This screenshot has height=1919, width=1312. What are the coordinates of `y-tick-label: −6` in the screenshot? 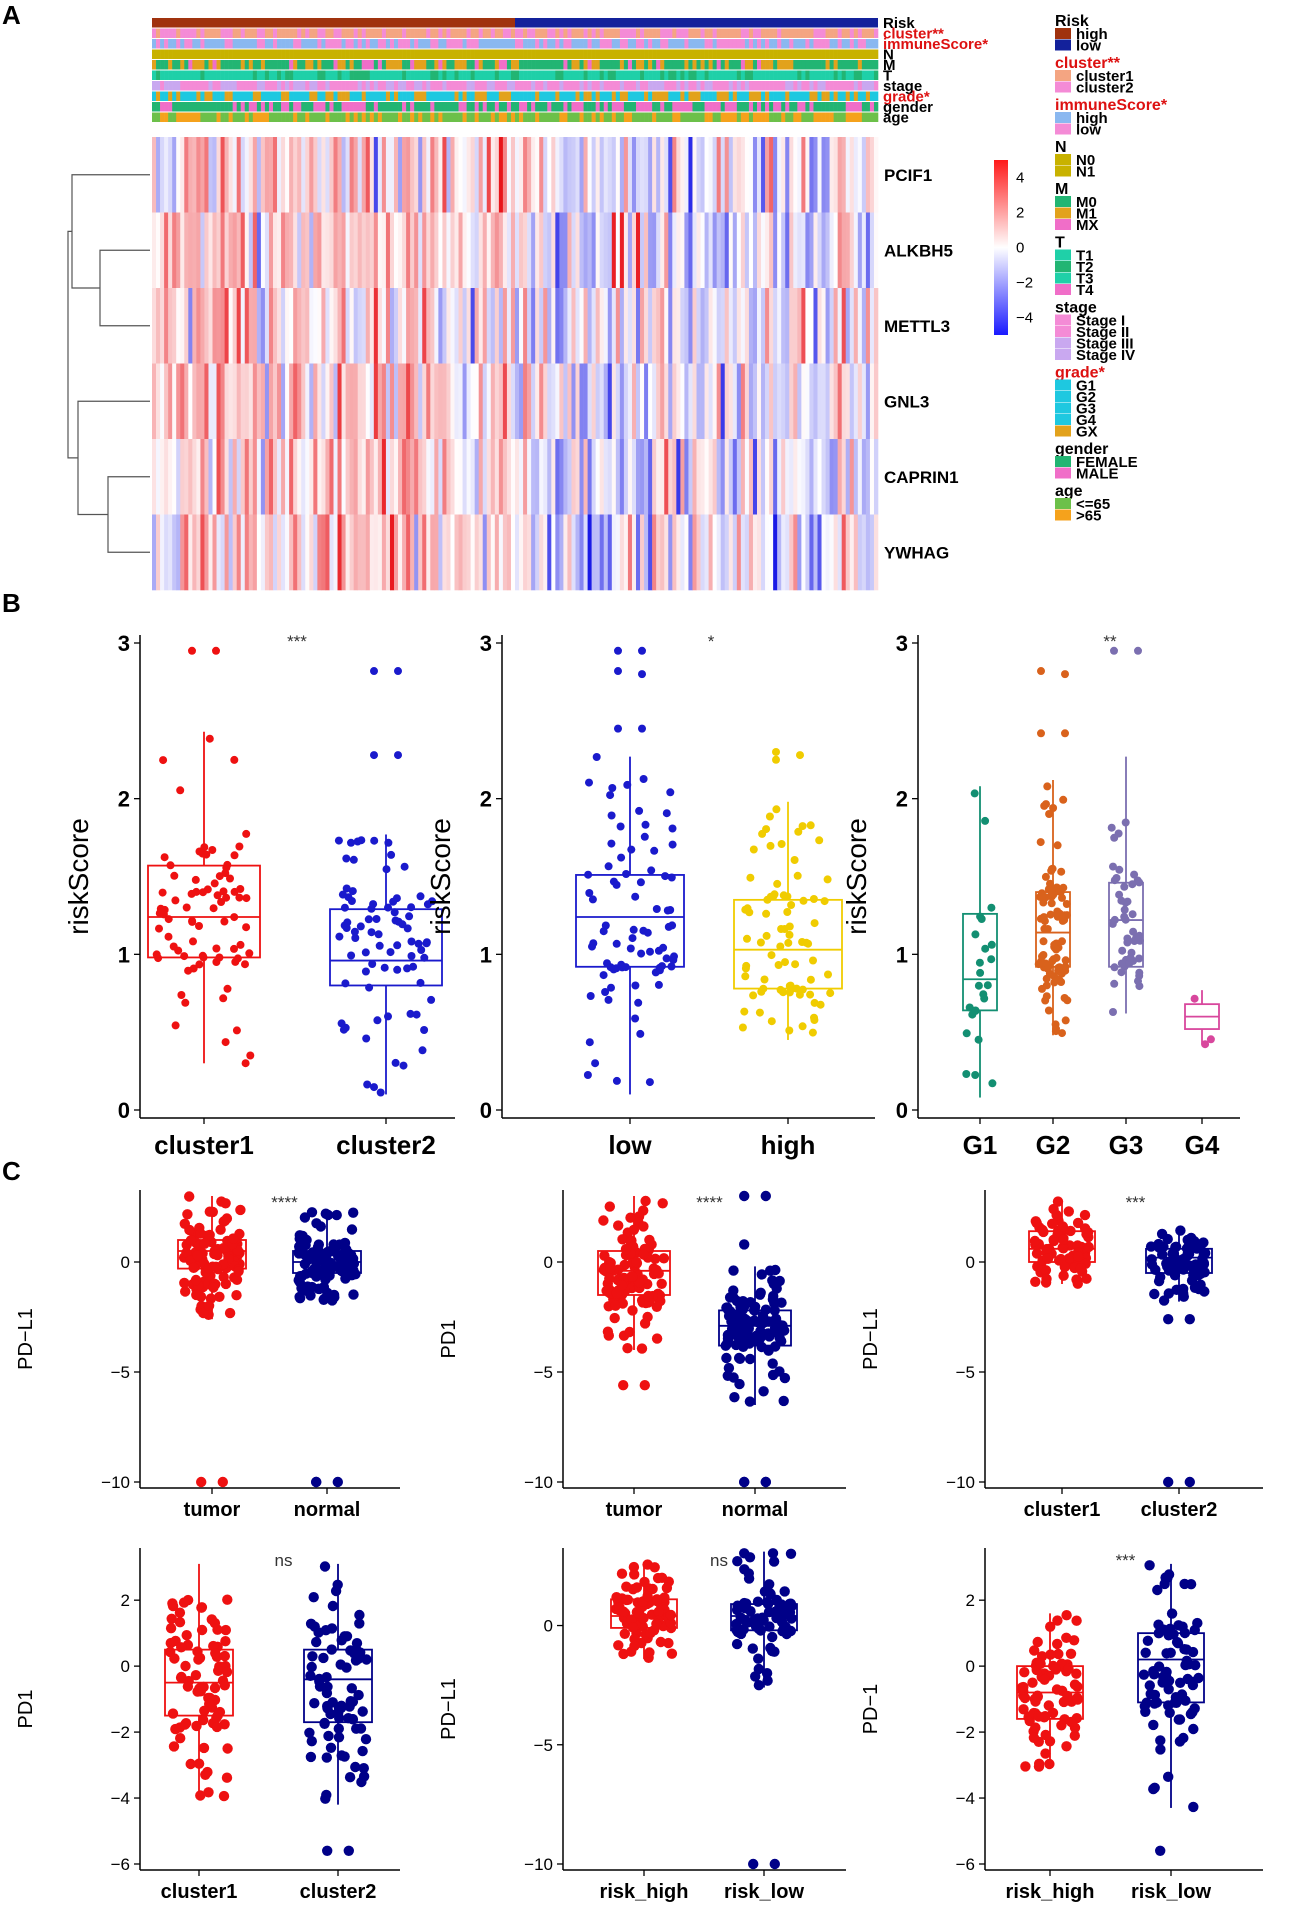 It's located at (120, 1864).